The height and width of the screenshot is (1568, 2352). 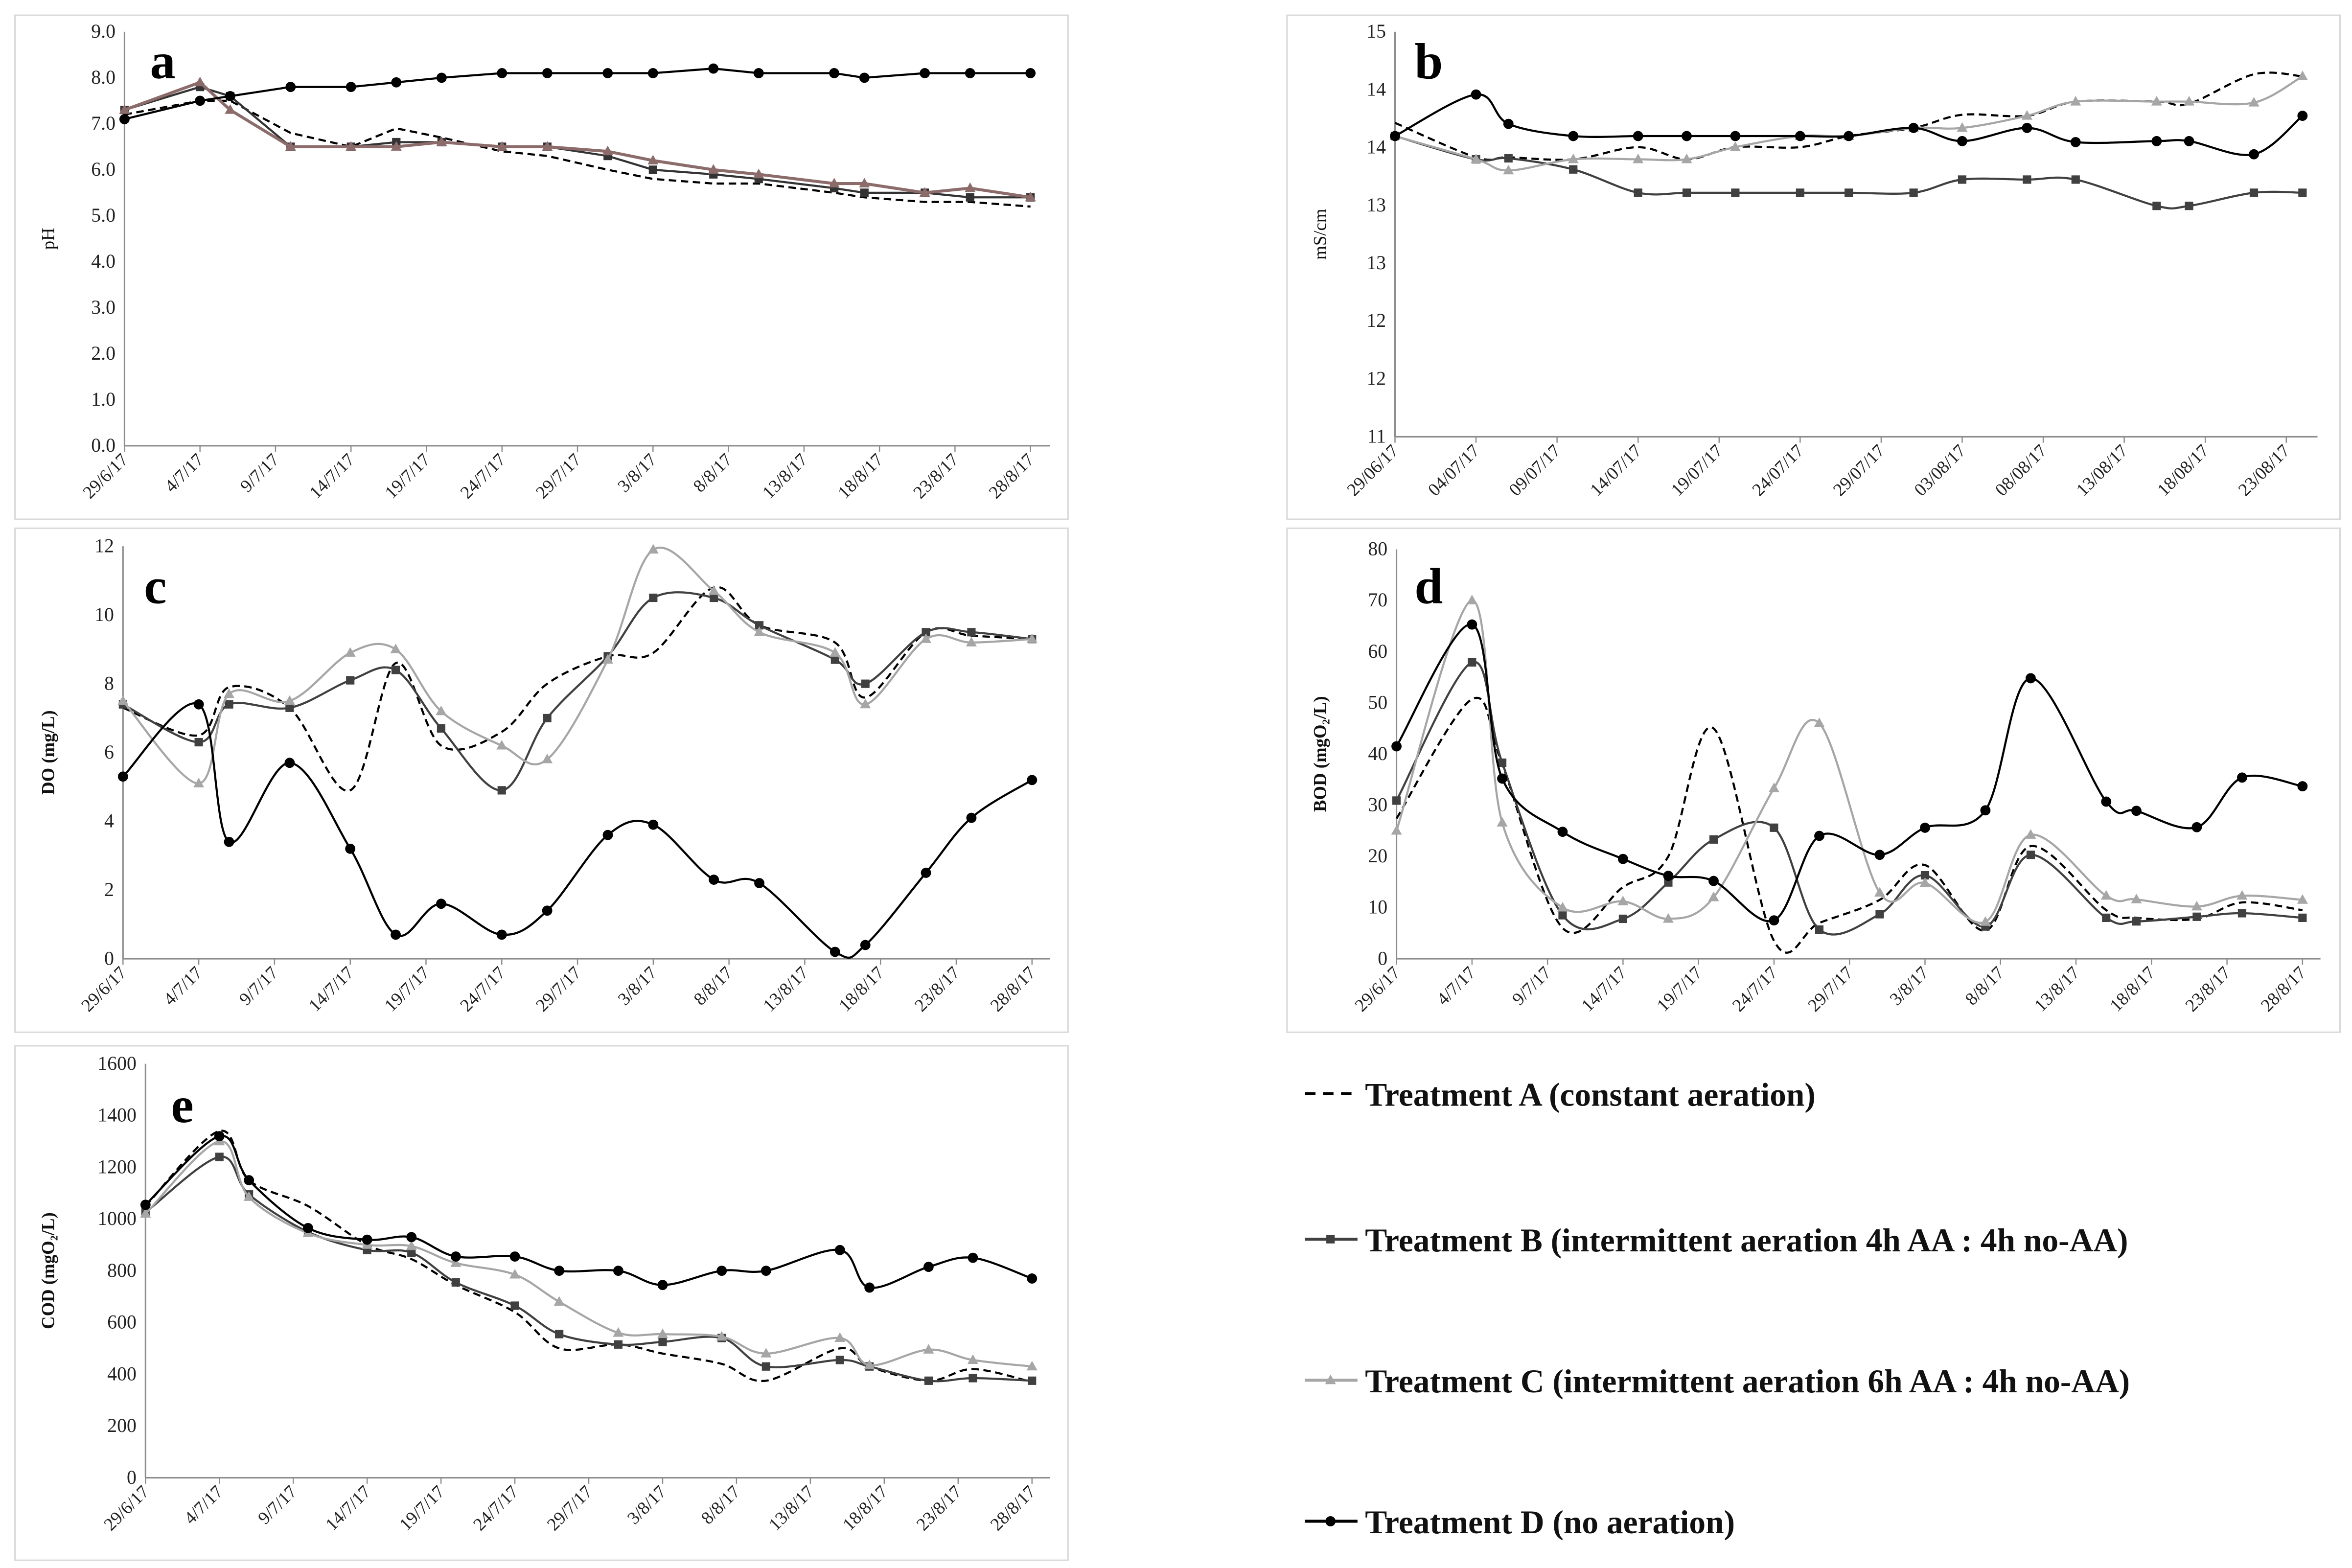 I want to click on legend-label: Treatment D (no aeration), so click(x=1550, y=1522).